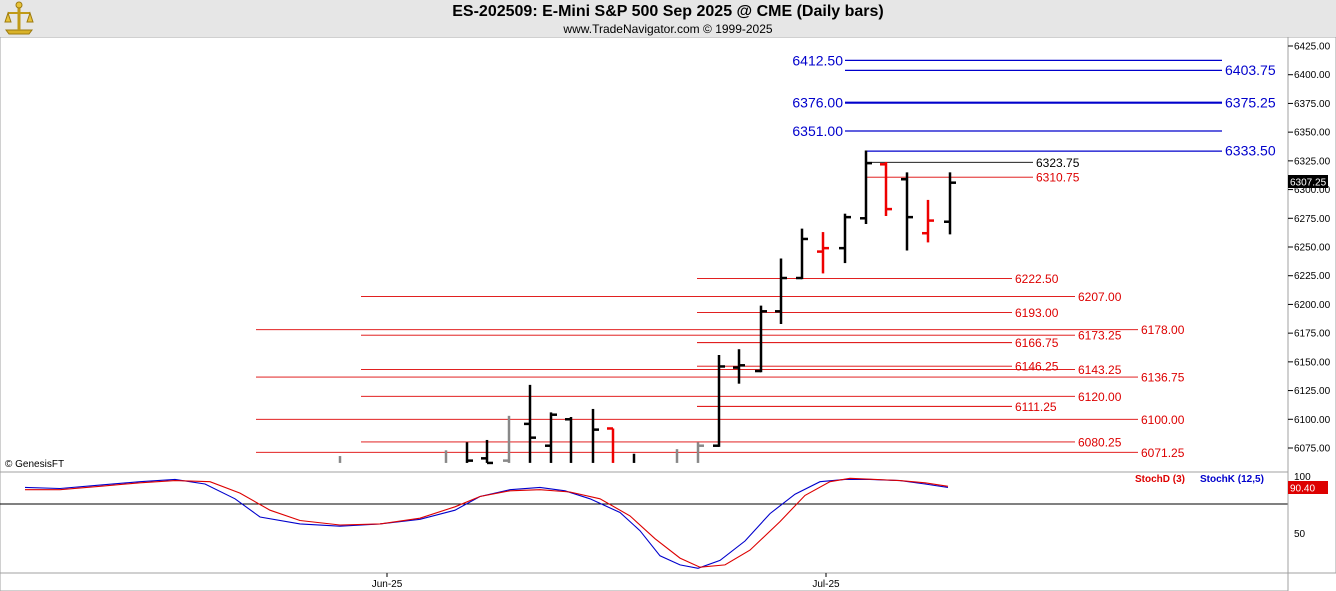  I want to click on y-tick-label: 6375.00, so click(1312, 104).